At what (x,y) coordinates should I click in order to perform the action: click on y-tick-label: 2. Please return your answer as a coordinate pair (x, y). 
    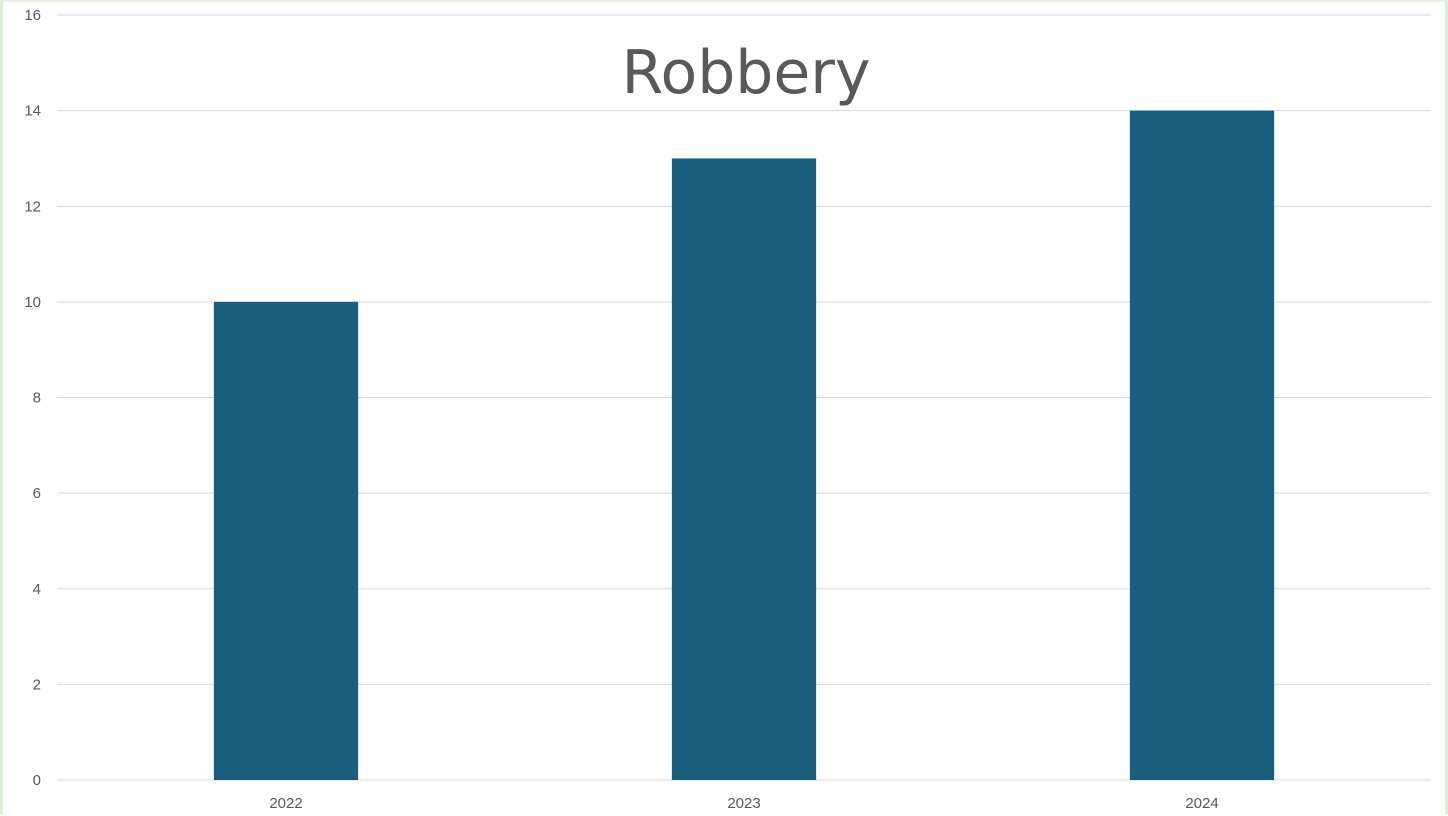
    Looking at the image, I should click on (37, 684).